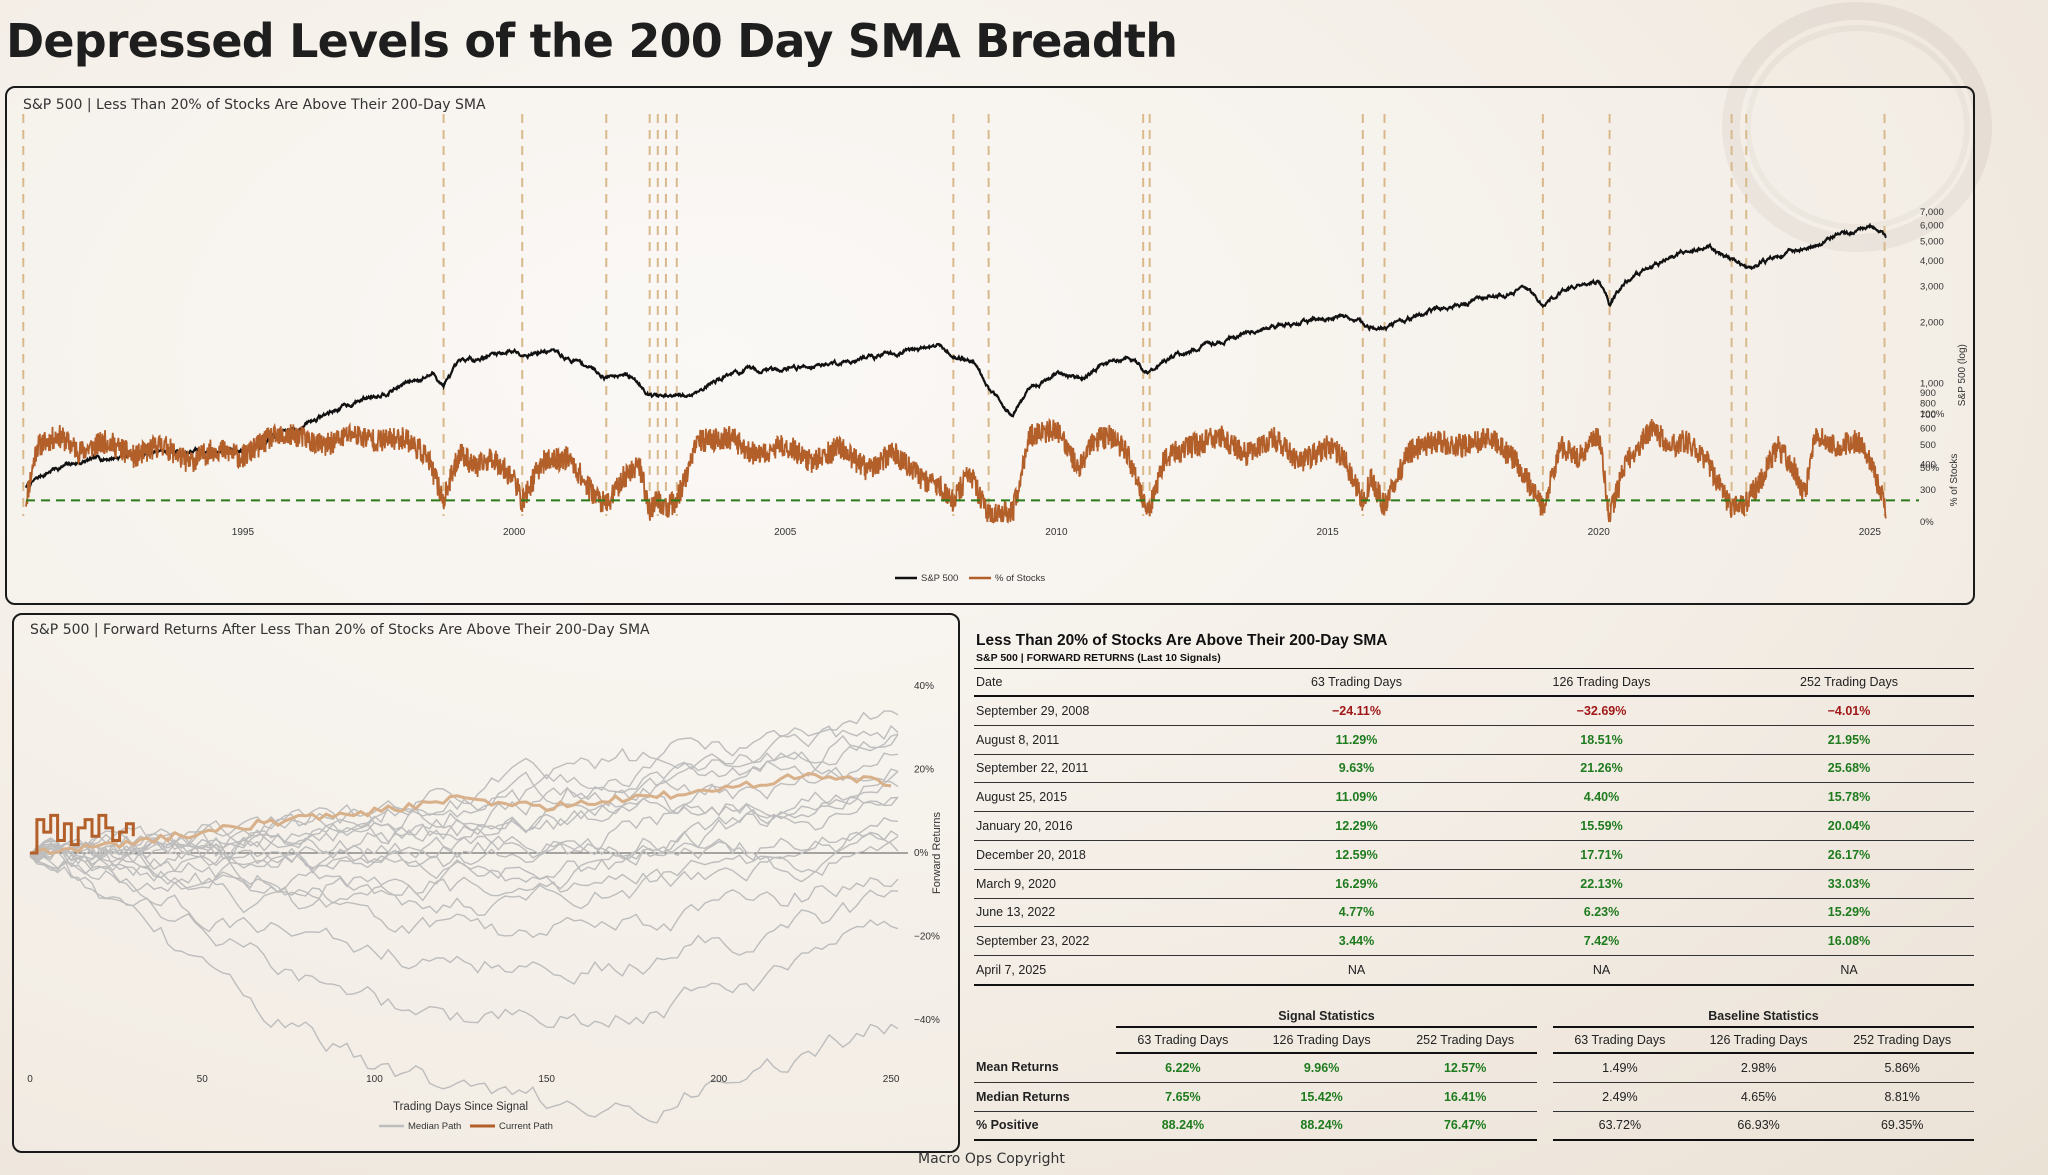 The width and height of the screenshot is (2048, 1175). Describe the element at coordinates (1928, 429) in the screenshot. I see `spx-axis-tick-label: 600` at that location.